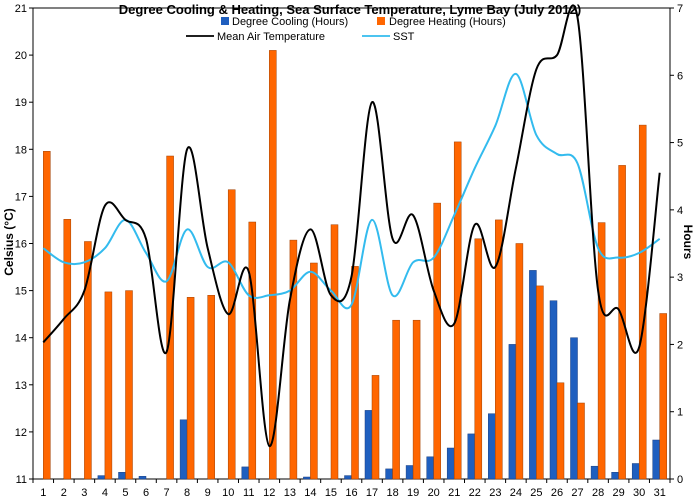  What do you see at coordinates (21, 56) in the screenshot?
I see `y-left-tick-label: 20` at bounding box center [21, 56].